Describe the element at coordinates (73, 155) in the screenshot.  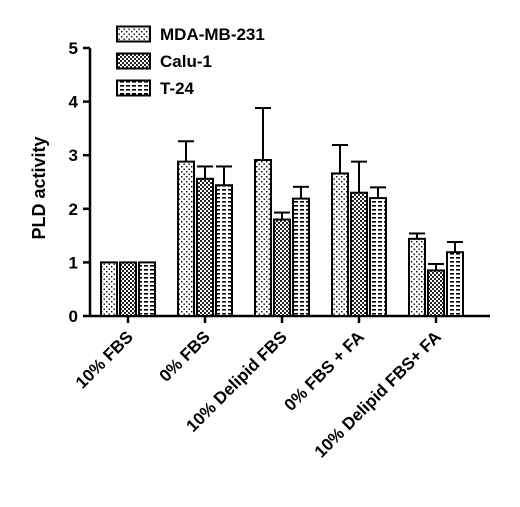
I see `y-tick-label: 3` at that location.